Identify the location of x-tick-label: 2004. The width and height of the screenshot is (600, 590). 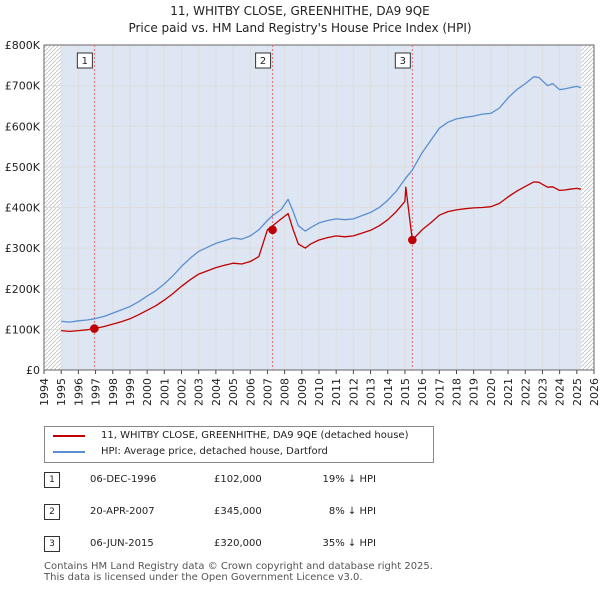
(216, 392).